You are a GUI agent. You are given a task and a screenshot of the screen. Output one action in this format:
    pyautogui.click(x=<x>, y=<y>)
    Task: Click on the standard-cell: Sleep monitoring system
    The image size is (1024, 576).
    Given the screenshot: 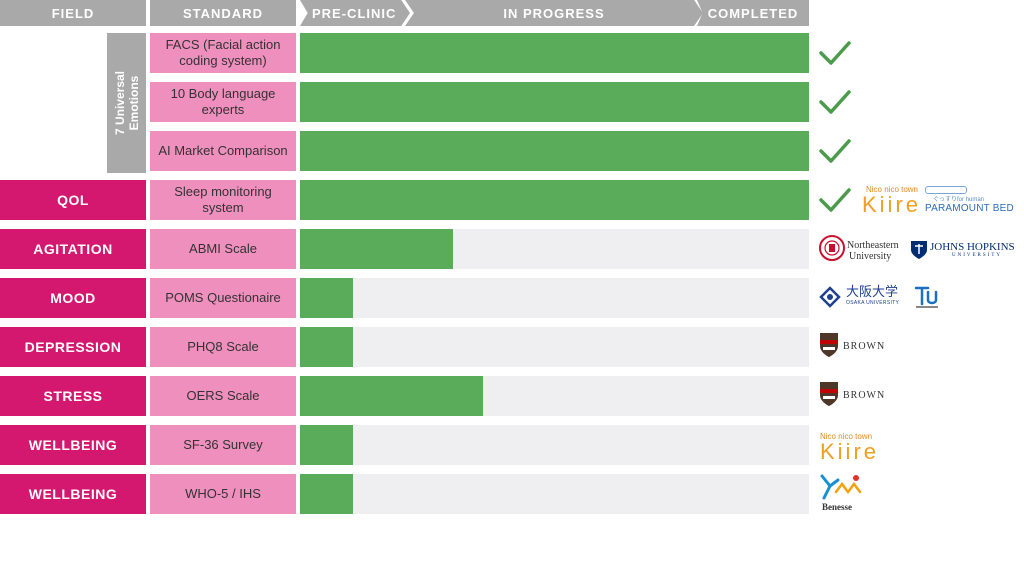 What is the action you would take?
    pyautogui.click(x=223, y=200)
    